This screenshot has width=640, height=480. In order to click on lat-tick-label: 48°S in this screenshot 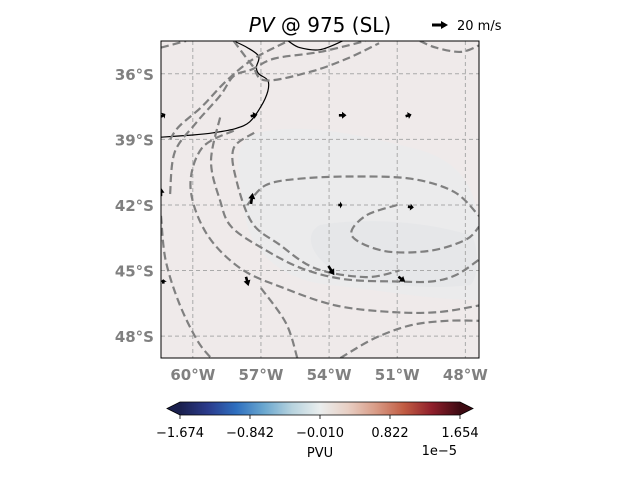, I will do `click(134, 337)`.